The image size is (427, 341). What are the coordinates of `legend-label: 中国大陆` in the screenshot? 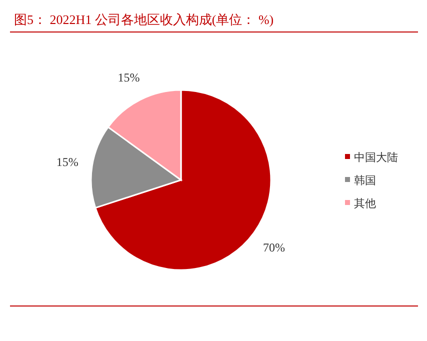 It's located at (376, 157).